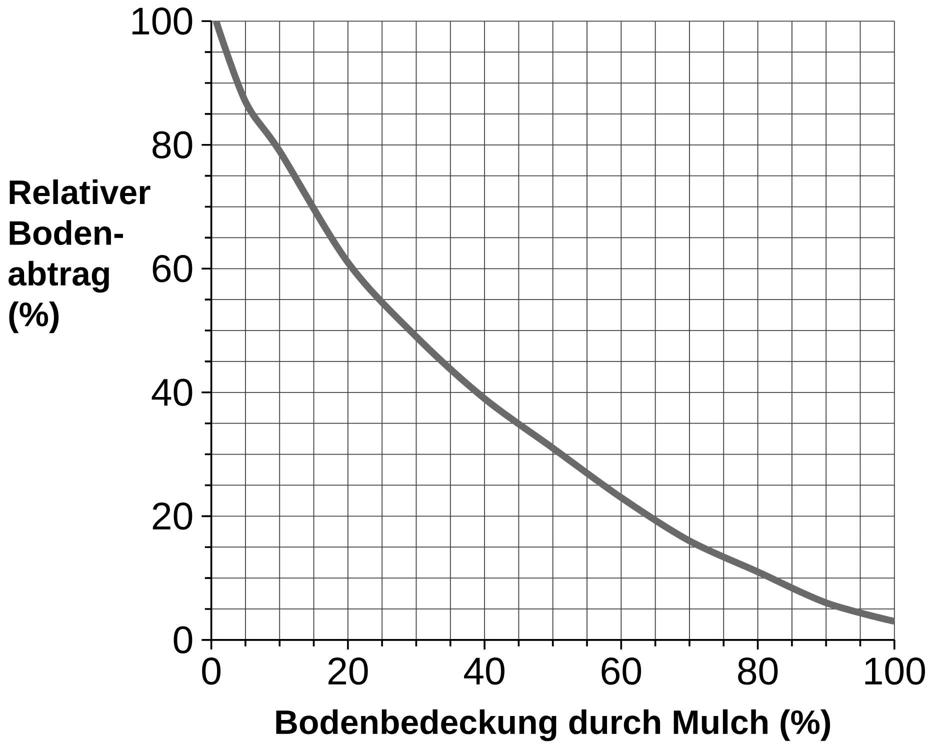 This screenshot has height=749, width=934. I want to click on y-tick-label: 100, so click(162, 21).